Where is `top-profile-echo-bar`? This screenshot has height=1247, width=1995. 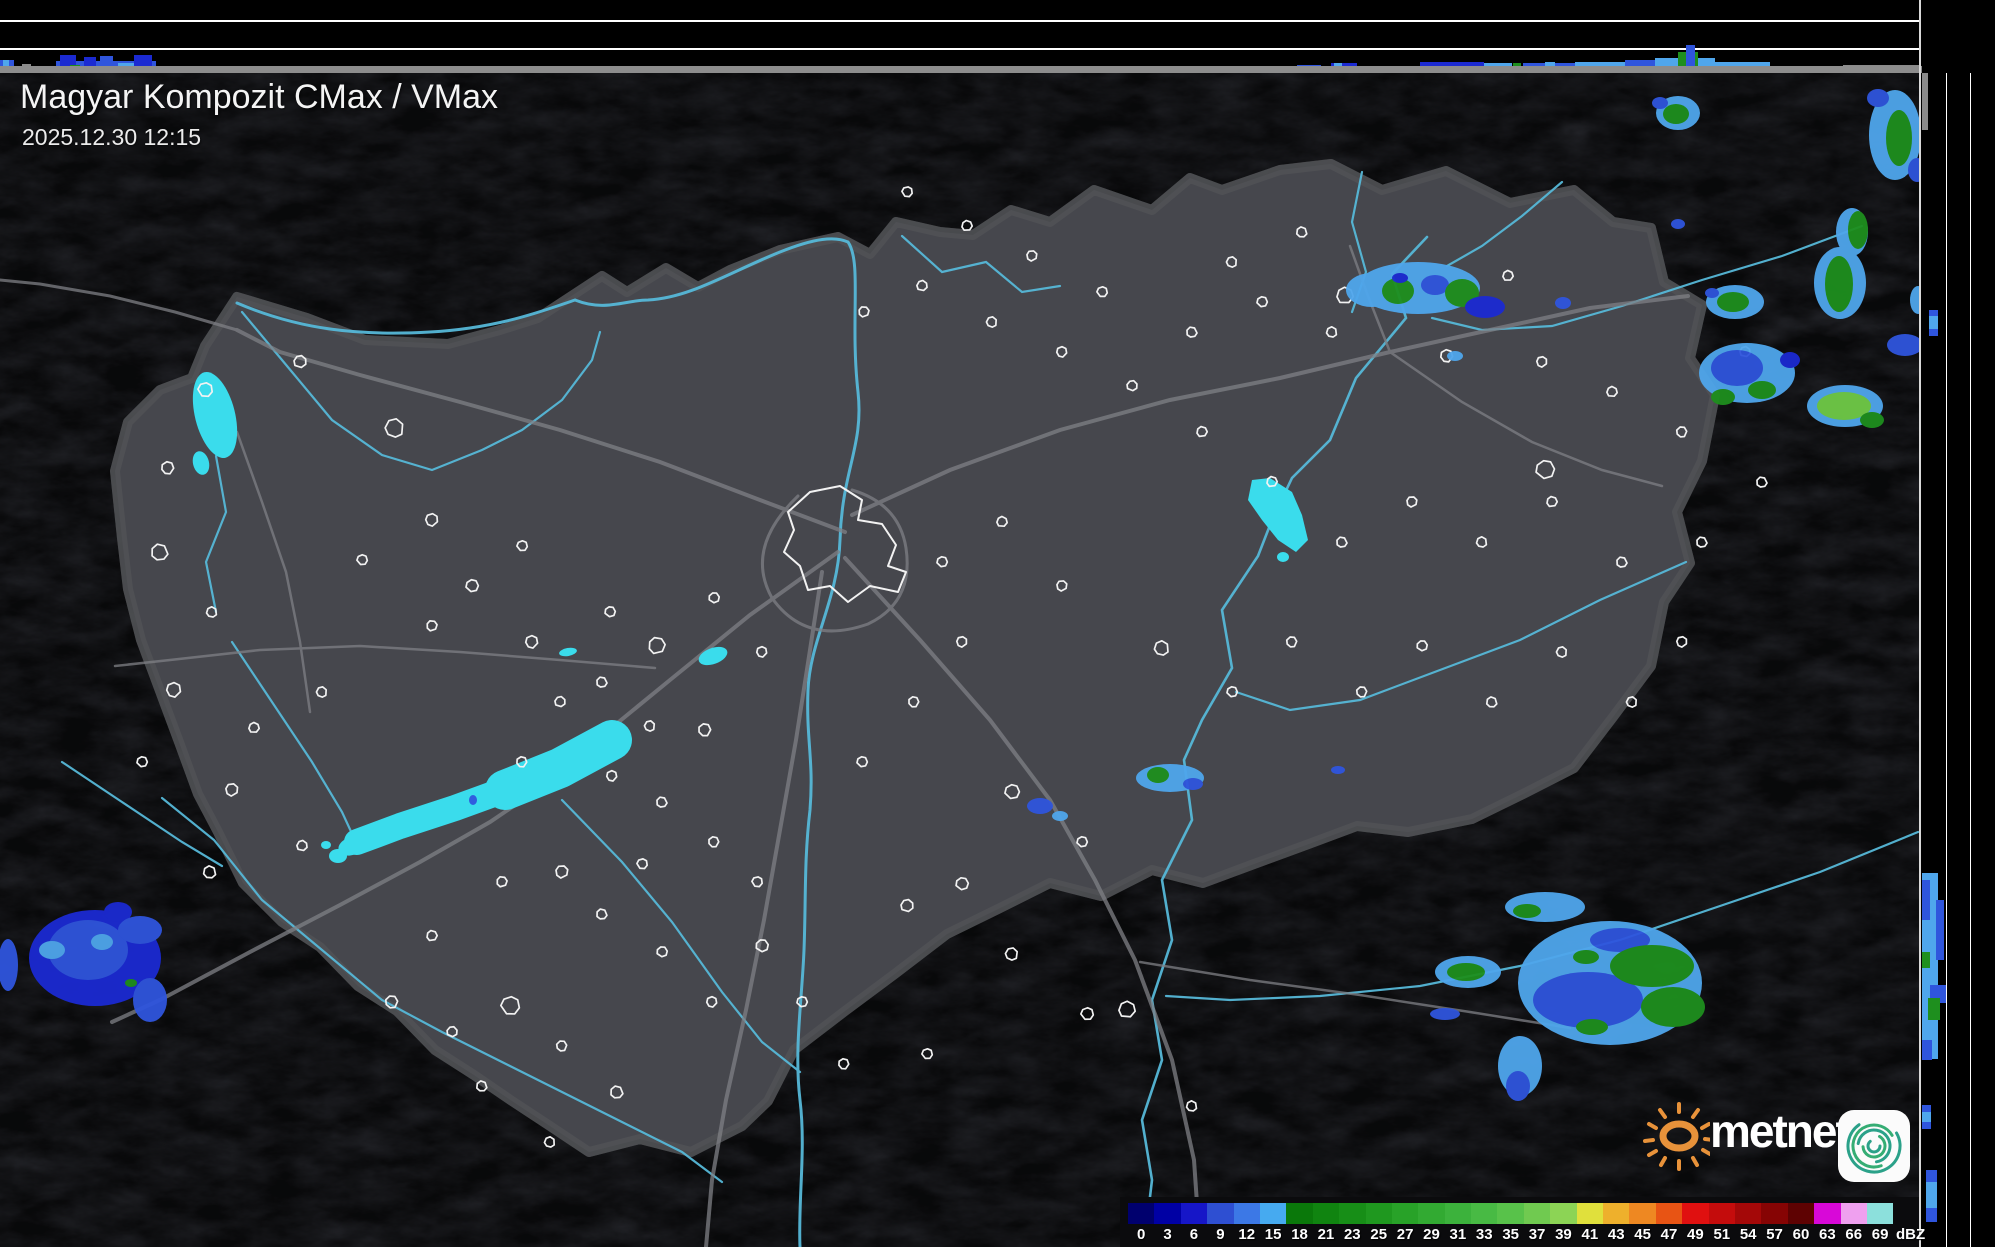
top-profile-echo-bar is located at coordinates (1690, 58).